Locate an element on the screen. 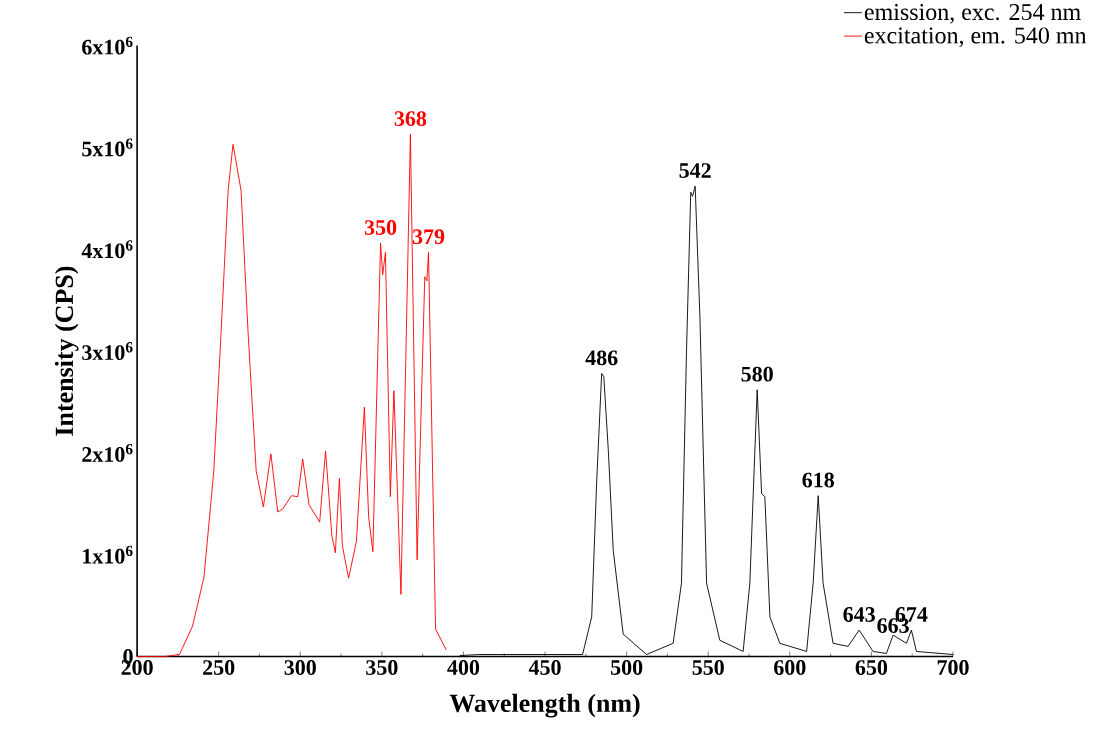 The width and height of the screenshot is (1097, 752). annotation: 580 is located at coordinates (757, 374).